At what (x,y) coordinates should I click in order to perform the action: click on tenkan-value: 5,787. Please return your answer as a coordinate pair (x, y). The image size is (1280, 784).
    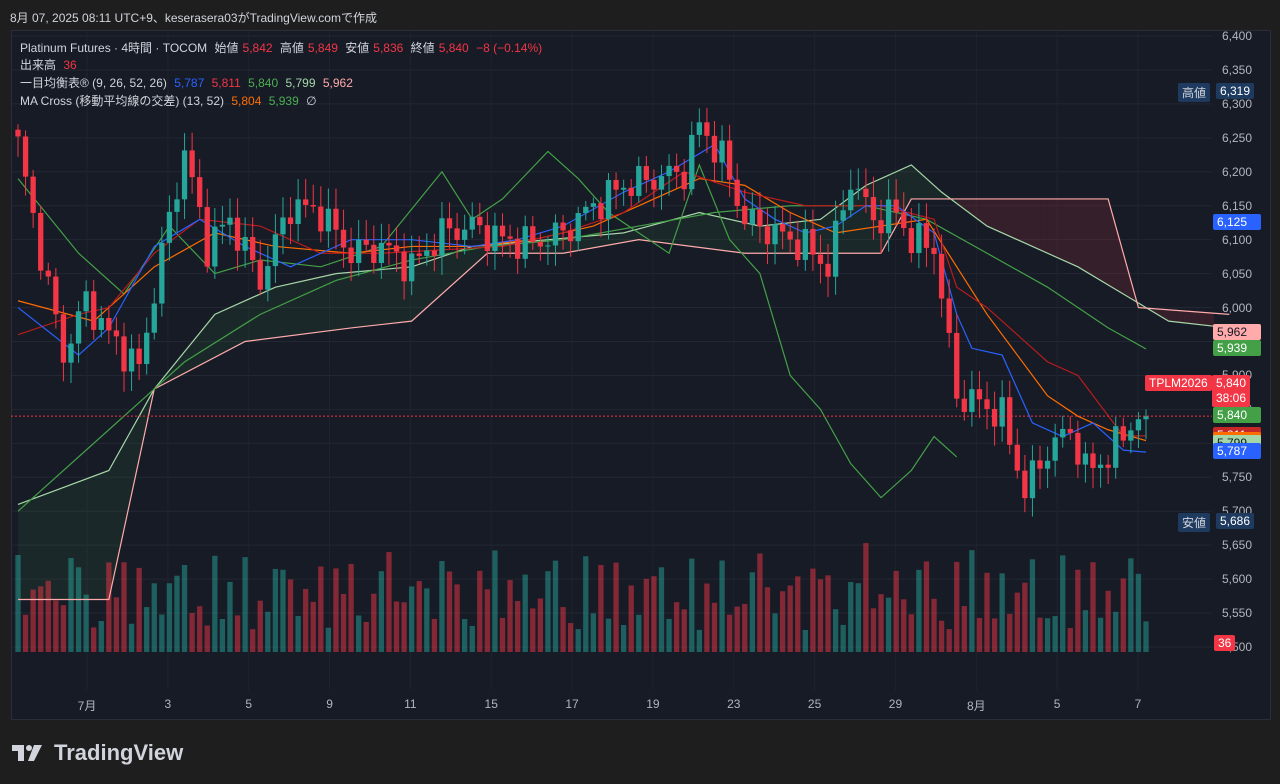
    Looking at the image, I should click on (189, 83).